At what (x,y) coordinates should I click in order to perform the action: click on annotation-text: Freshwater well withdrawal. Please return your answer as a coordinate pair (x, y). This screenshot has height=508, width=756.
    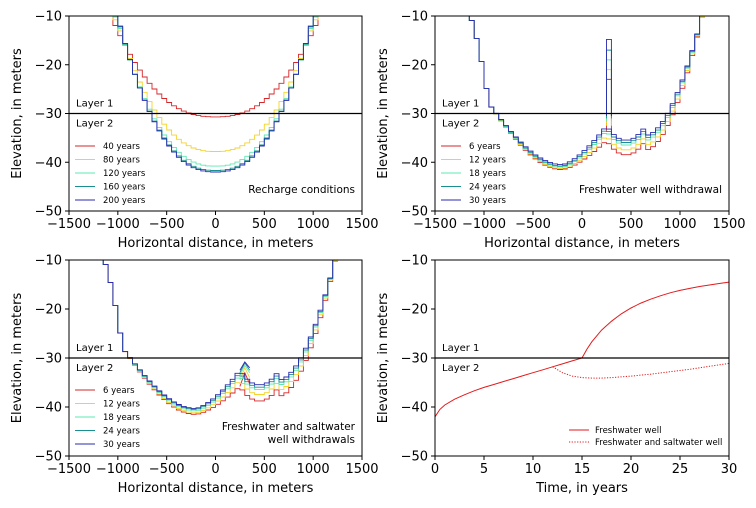
    Looking at the image, I should click on (650, 190).